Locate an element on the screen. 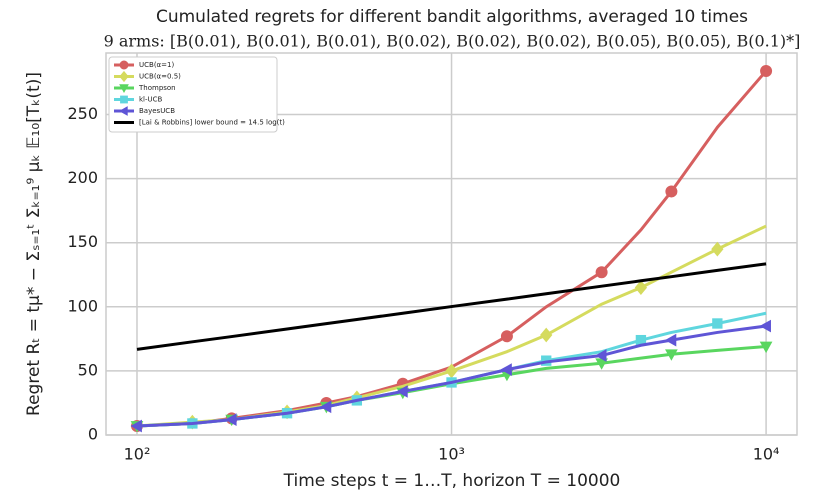 This screenshot has height=499, width=813. y-tick-label: 100 is located at coordinates (82, 305).